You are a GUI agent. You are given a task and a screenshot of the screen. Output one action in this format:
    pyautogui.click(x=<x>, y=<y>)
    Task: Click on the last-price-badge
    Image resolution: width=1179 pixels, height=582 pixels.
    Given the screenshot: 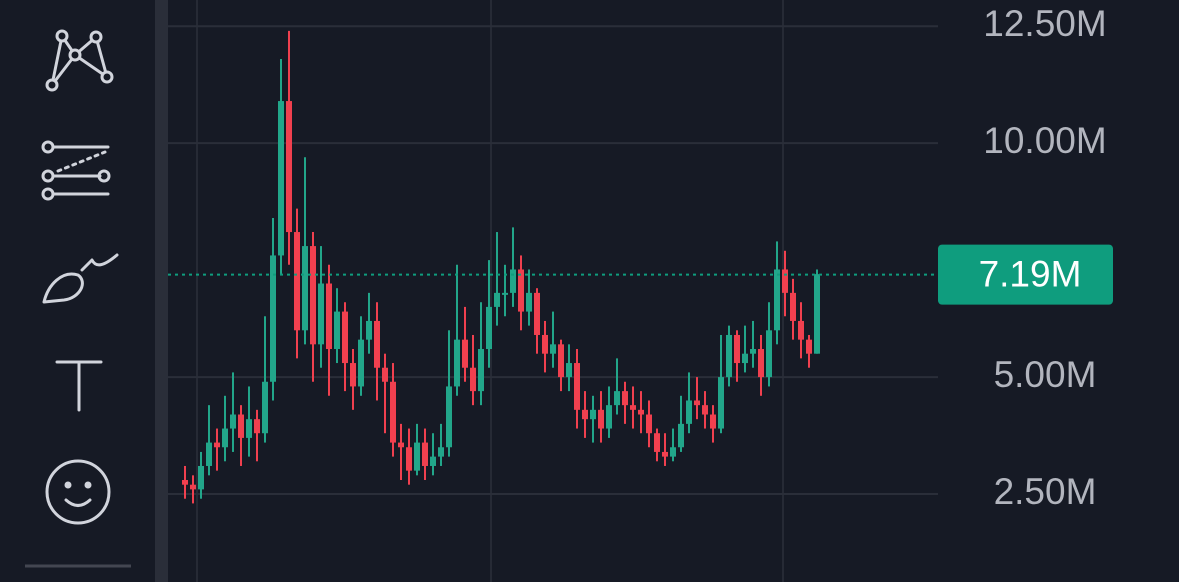 What is the action you would take?
    pyautogui.click(x=1025, y=274)
    